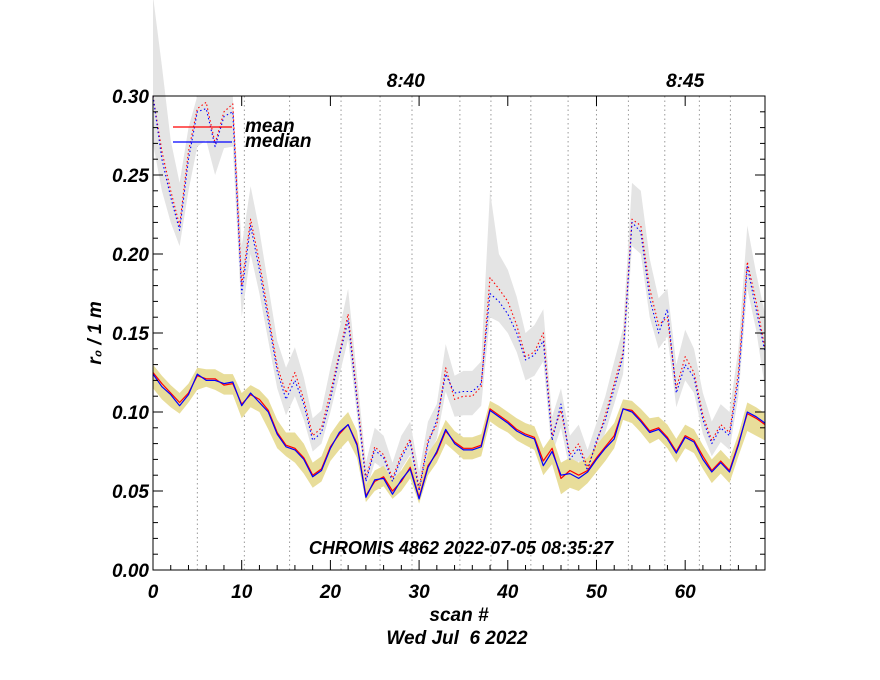 The height and width of the screenshot is (680, 880). Describe the element at coordinates (130, 255) in the screenshot. I see `y-tick-label: 0.20` at that location.